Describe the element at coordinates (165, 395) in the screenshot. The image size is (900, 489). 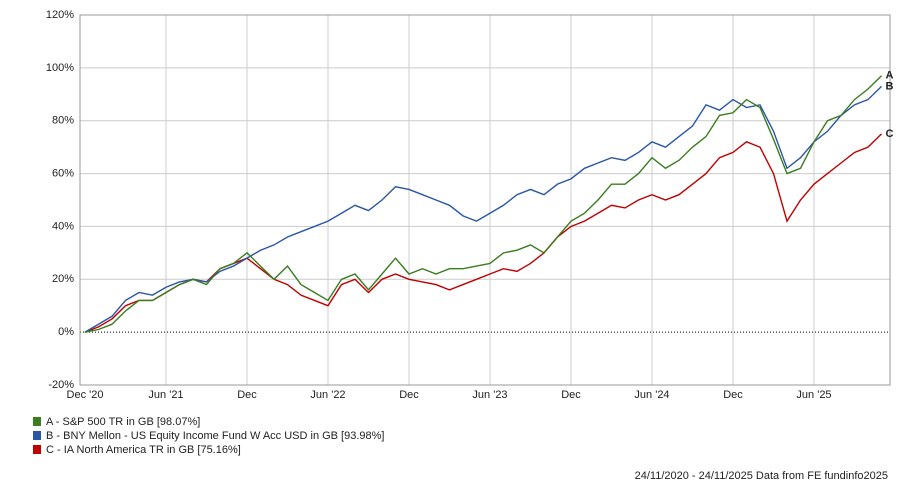
I see `x-tick-label: Jun '21` at that location.